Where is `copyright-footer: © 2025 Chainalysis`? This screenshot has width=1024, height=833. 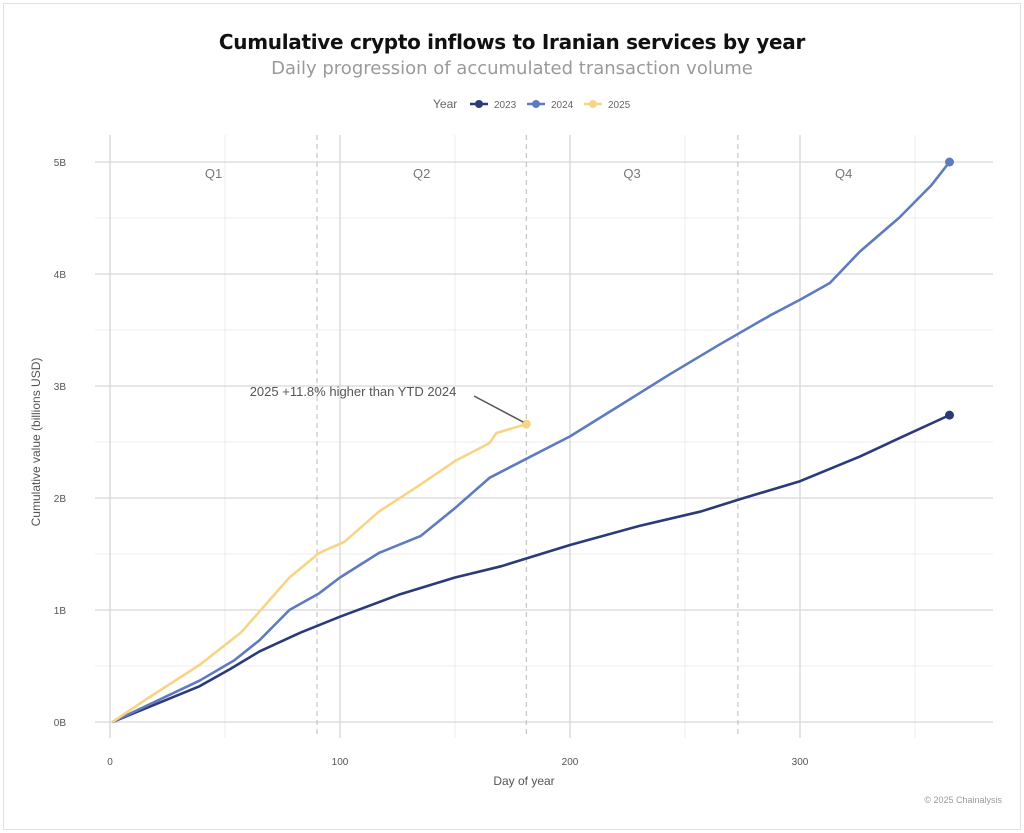
copyright-footer: © 2025 Chainalysis is located at coordinates (963, 800).